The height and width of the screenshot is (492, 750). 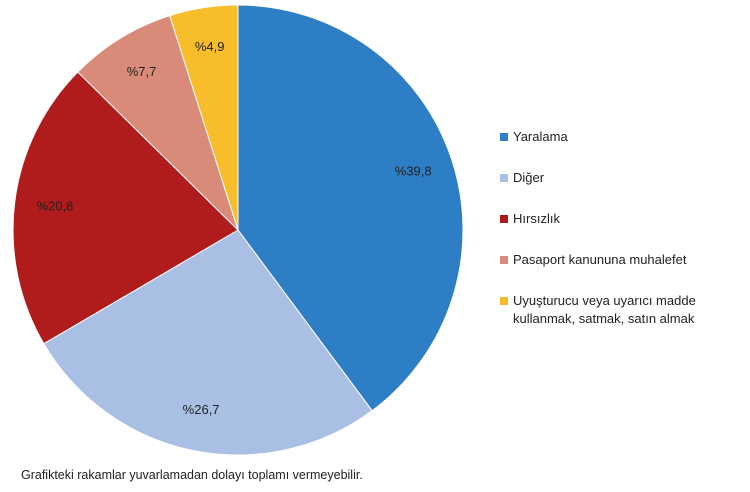 What do you see at coordinates (529, 177) in the screenshot?
I see `legend-label: Diğer` at bounding box center [529, 177].